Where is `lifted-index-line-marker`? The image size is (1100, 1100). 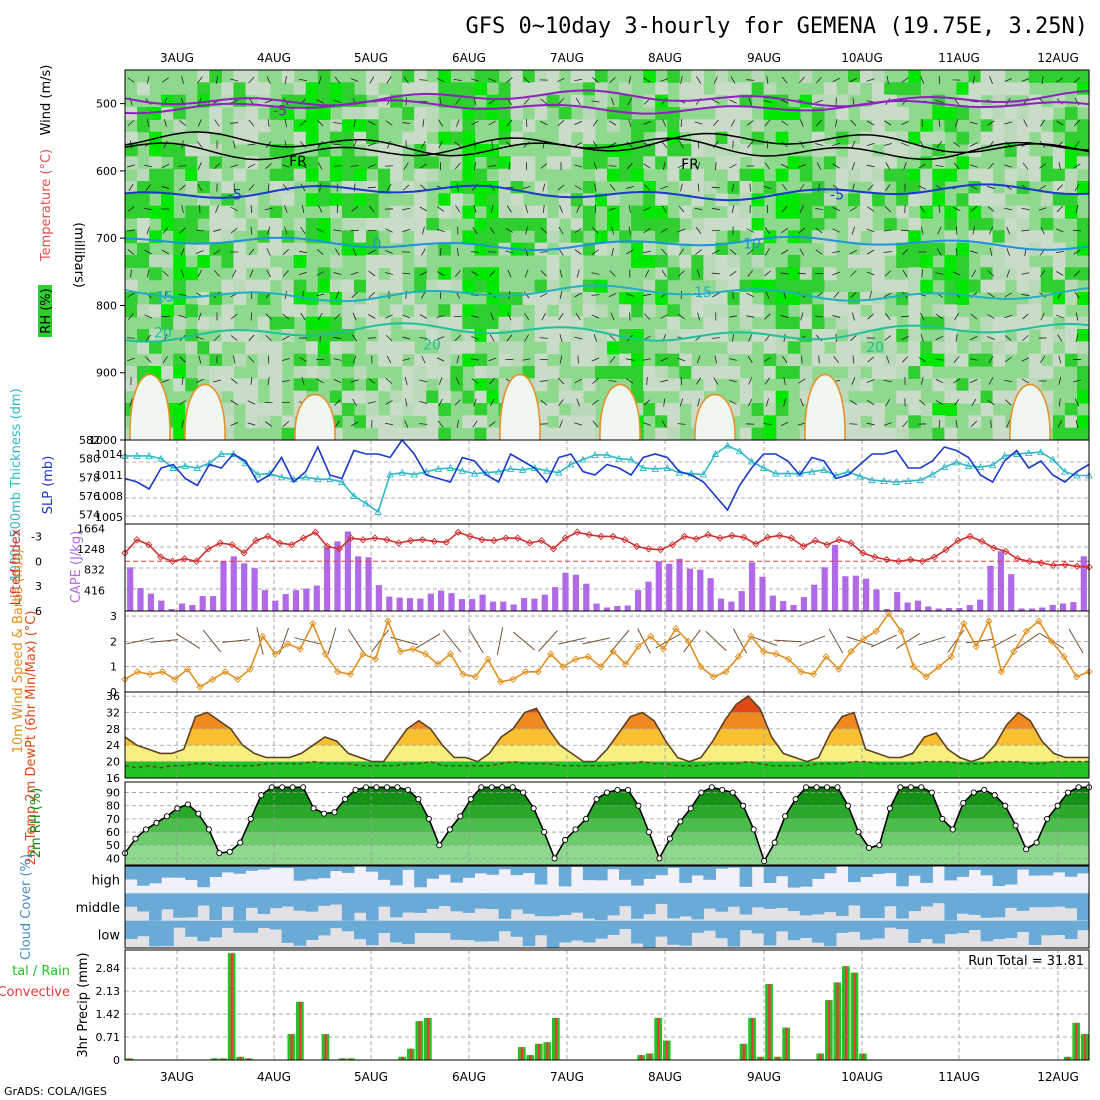
lifted-index-line-marker is located at coordinates (196, 561).